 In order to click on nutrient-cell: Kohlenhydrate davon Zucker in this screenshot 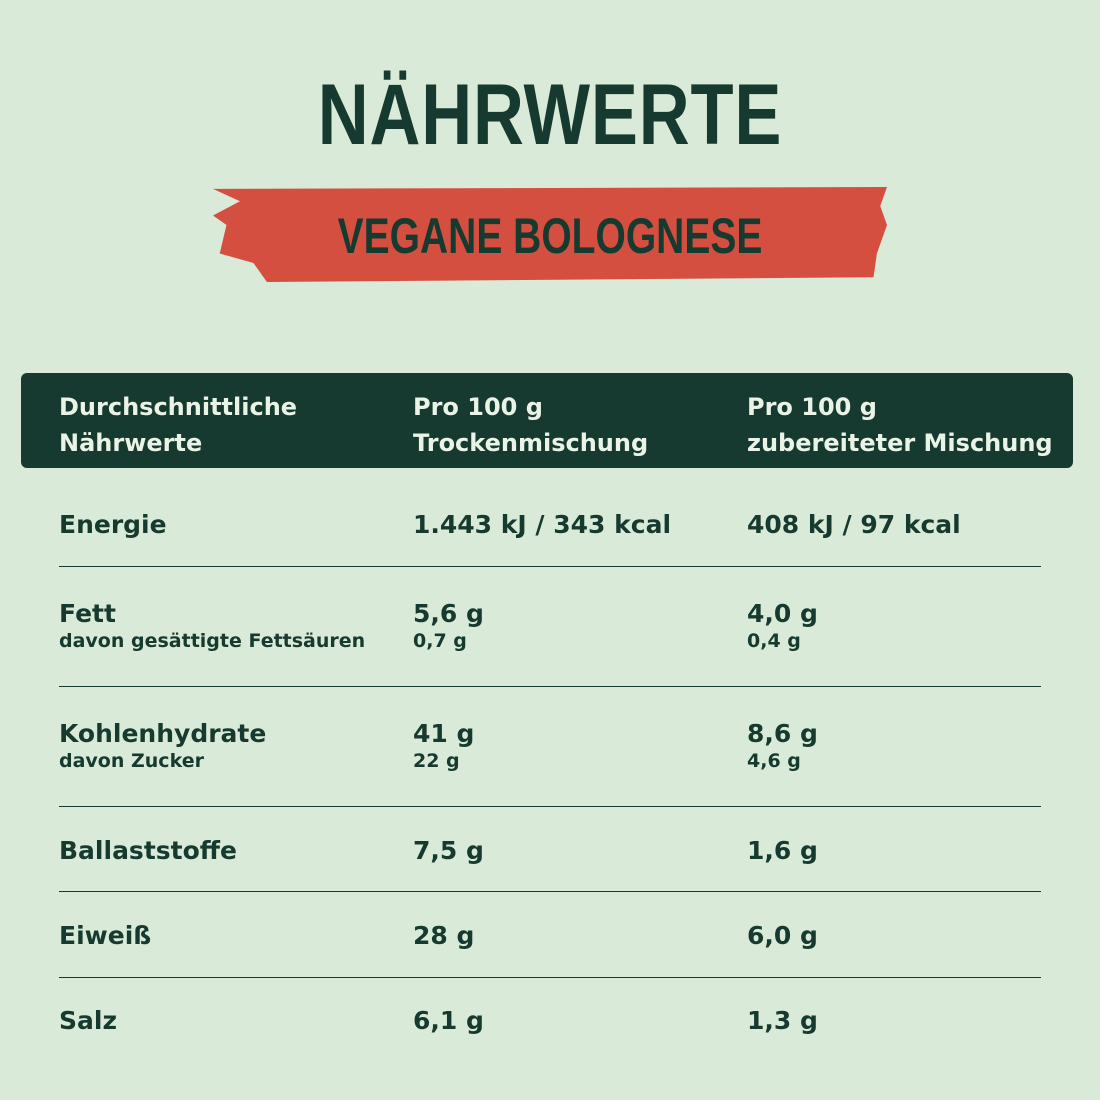, I will do `click(162, 746)`.